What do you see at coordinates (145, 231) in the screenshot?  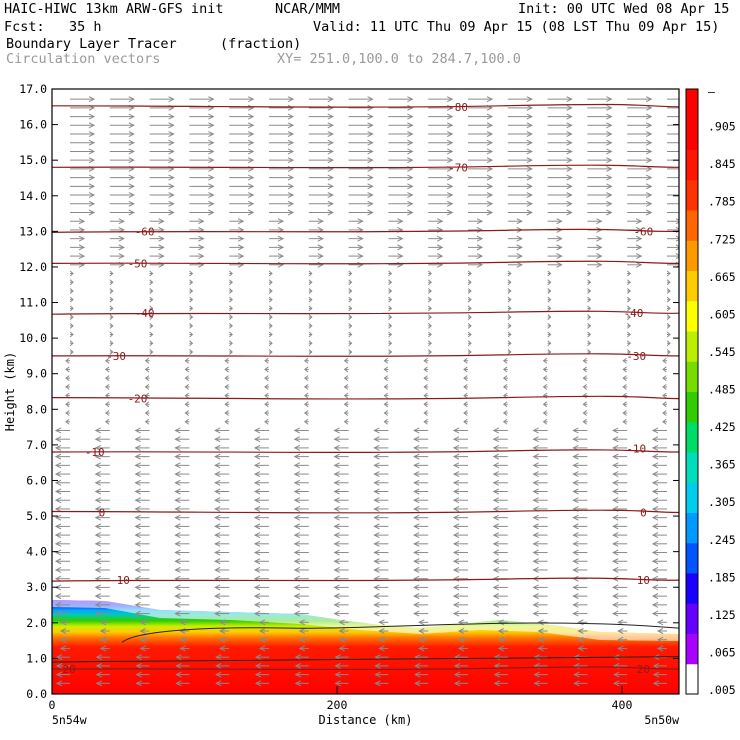 I see `contour-label: -60` at bounding box center [145, 231].